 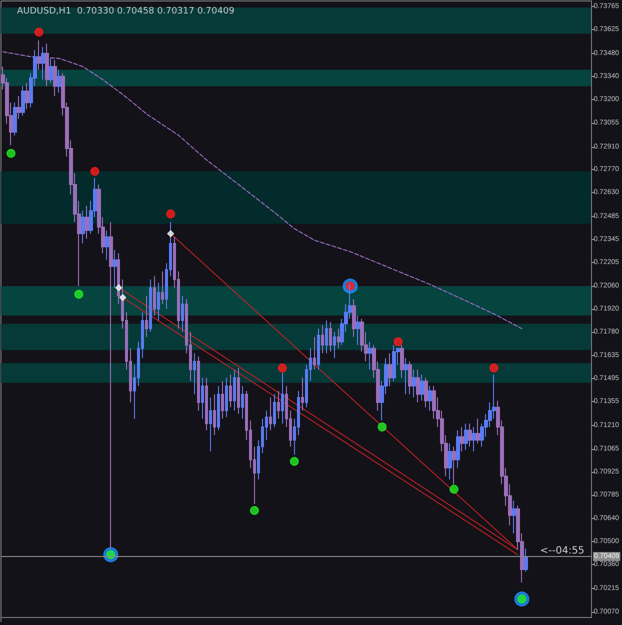 What do you see at coordinates (562, 551) in the screenshot?
I see `annotation: <--04:55` at bounding box center [562, 551].